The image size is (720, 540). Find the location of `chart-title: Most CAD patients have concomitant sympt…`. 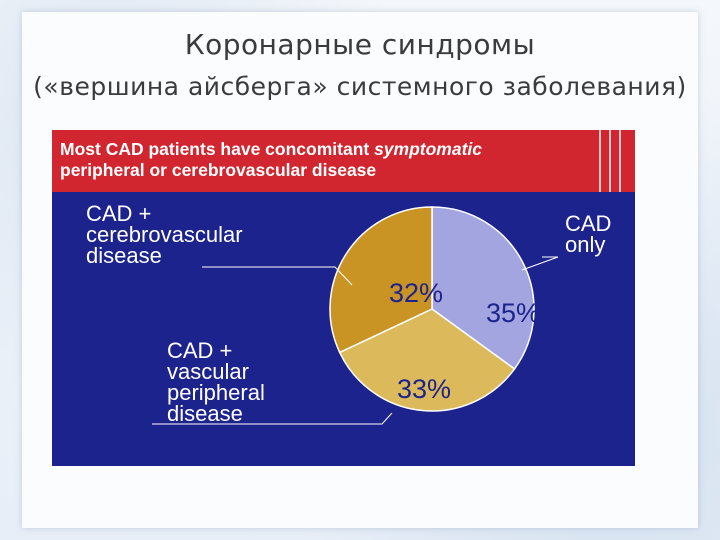

chart-title: Most CAD patients have concomitant sympt… is located at coordinates (330, 160).